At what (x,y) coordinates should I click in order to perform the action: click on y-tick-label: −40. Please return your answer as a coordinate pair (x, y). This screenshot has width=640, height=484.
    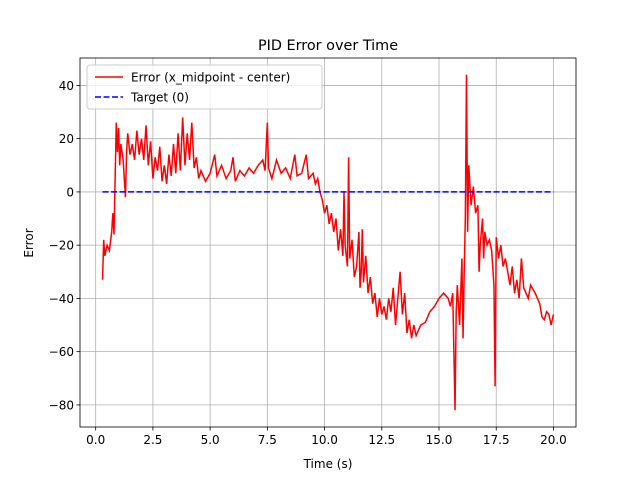
    Looking at the image, I should click on (61, 299).